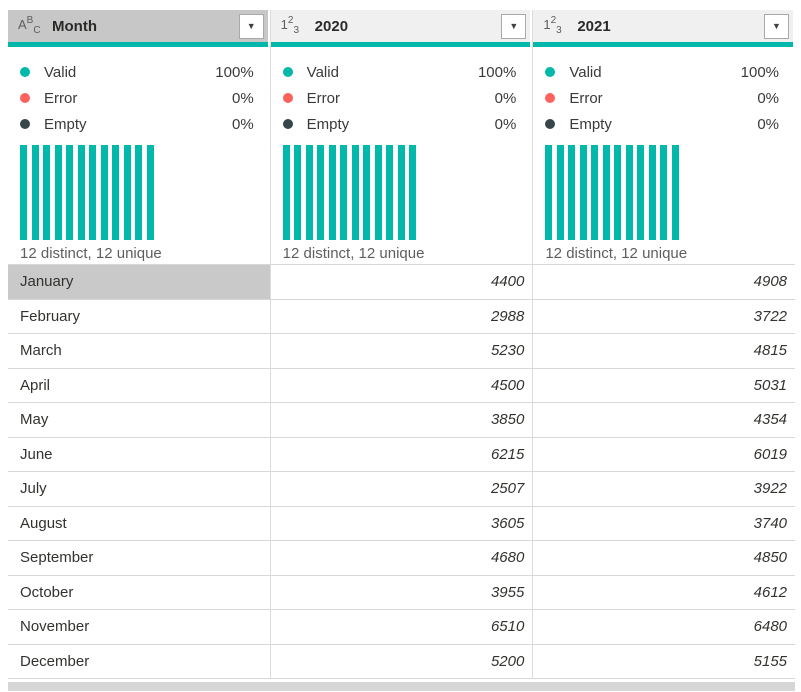 This screenshot has height=692, width=801. What do you see at coordinates (401, 686) in the screenshot?
I see `horizontal-scrollbar` at bounding box center [401, 686].